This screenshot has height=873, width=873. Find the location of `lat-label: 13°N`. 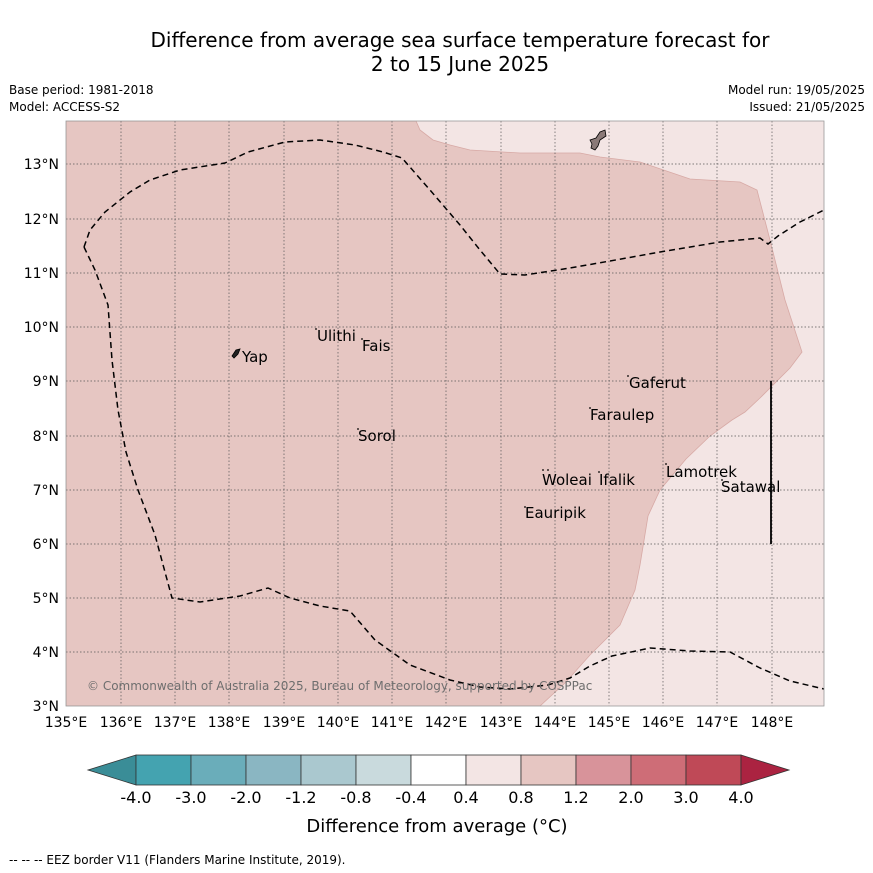

lat-label: 13°N is located at coordinates (41, 165).